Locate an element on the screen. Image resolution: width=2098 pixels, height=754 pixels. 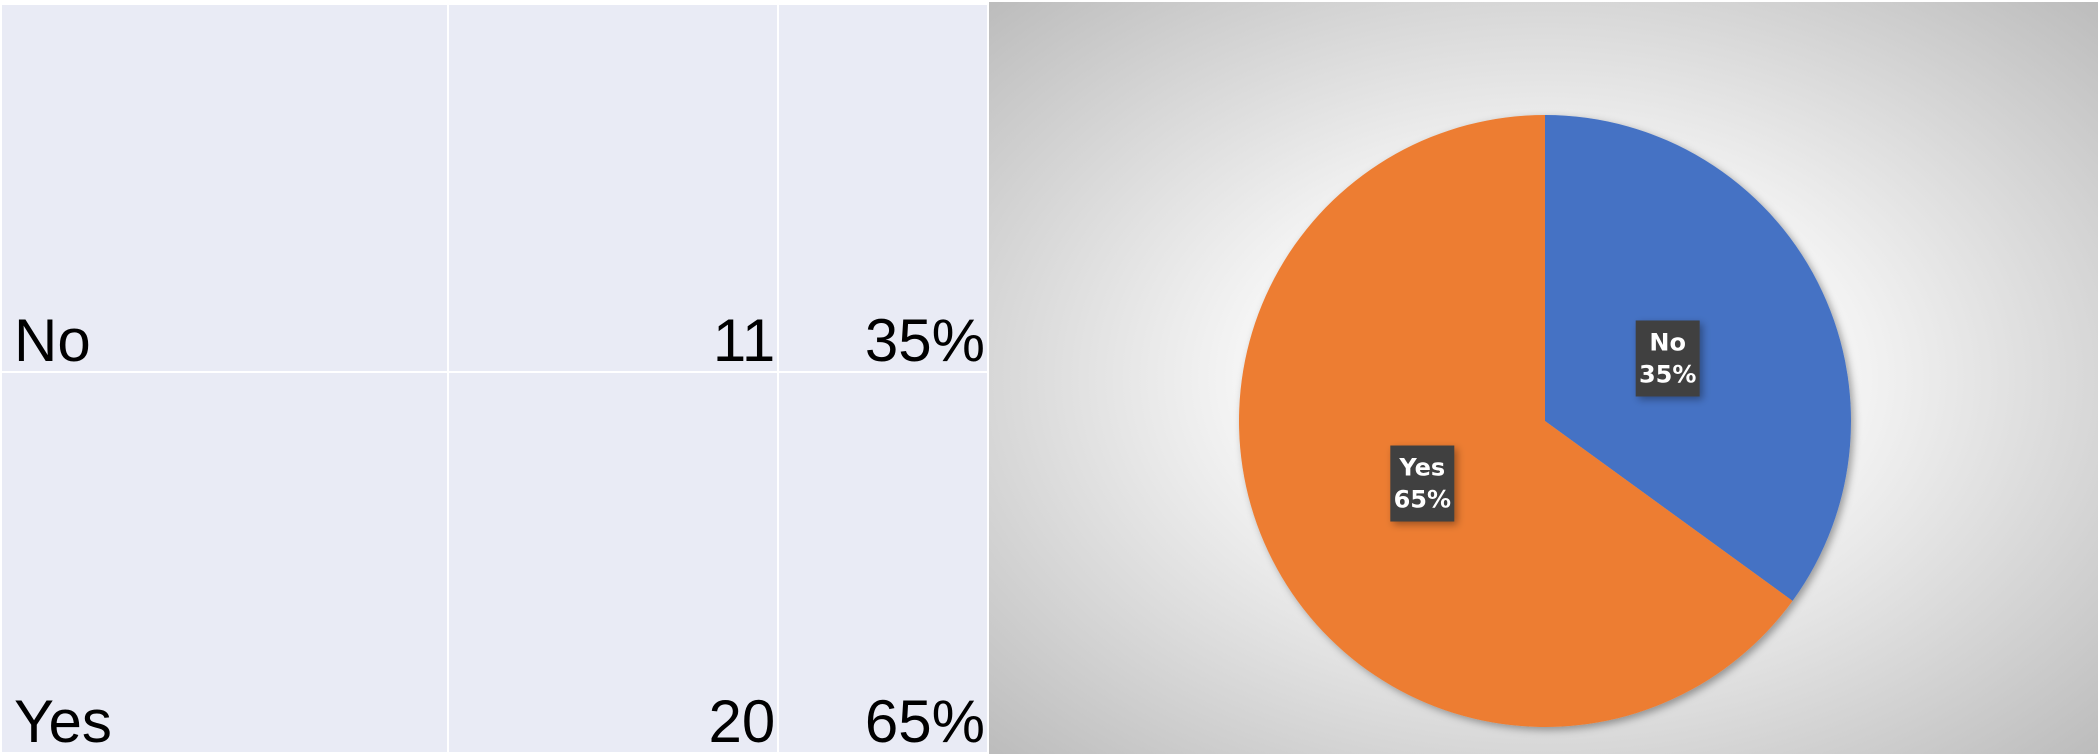
data-label-value: 65% is located at coordinates (1422, 500).